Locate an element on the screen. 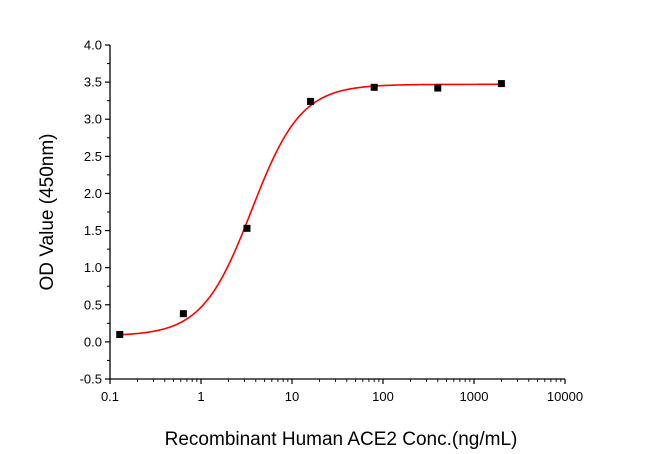  x-tick-label: 10 is located at coordinates (292, 396).